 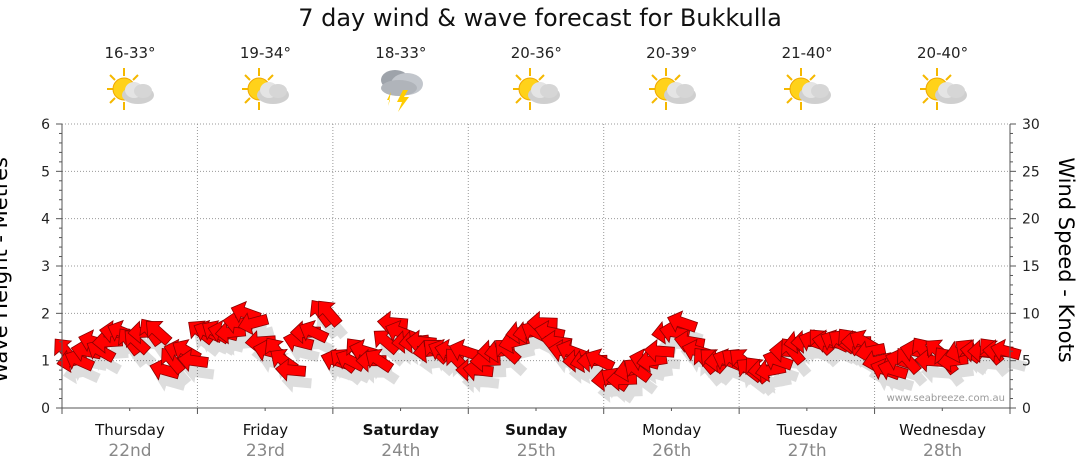 What do you see at coordinates (265, 451) in the screenshot?
I see `day-date-label: 23rd` at bounding box center [265, 451].